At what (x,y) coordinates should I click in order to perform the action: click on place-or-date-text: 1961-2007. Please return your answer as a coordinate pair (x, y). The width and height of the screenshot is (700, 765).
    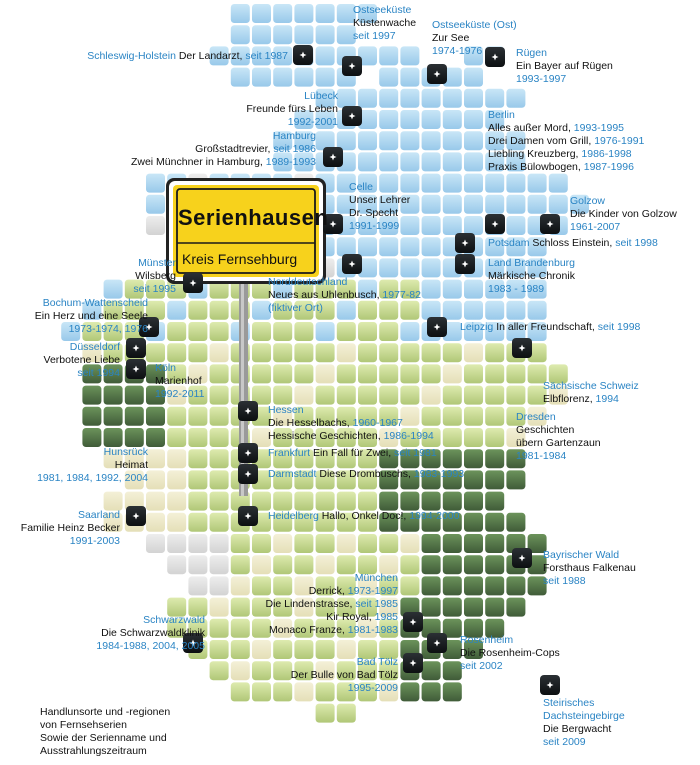
    Looking at the image, I should click on (595, 227).